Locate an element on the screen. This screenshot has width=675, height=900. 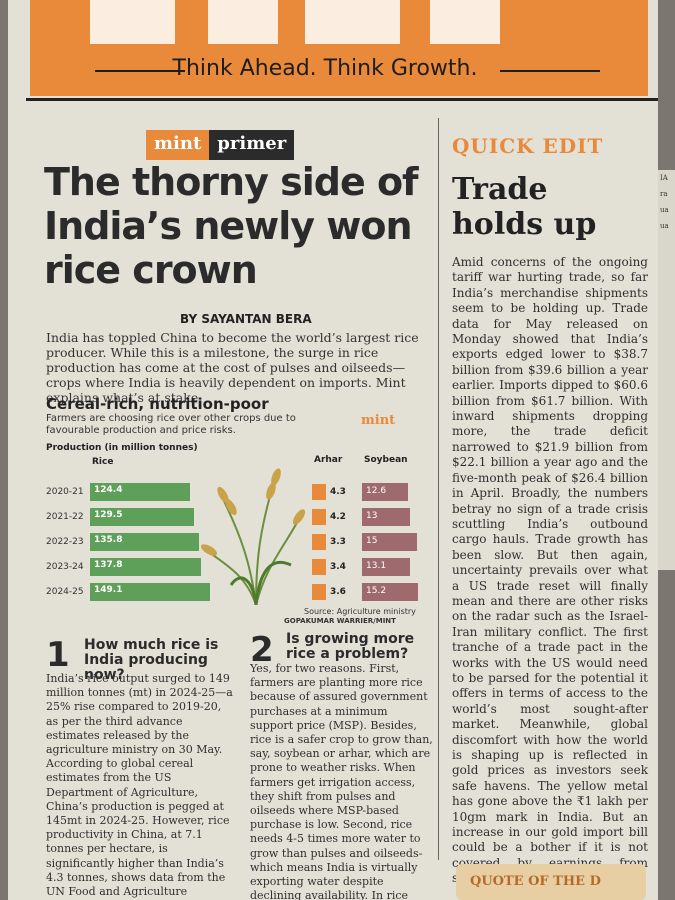
rice-value-label: 135.8 is located at coordinates (108, 540).